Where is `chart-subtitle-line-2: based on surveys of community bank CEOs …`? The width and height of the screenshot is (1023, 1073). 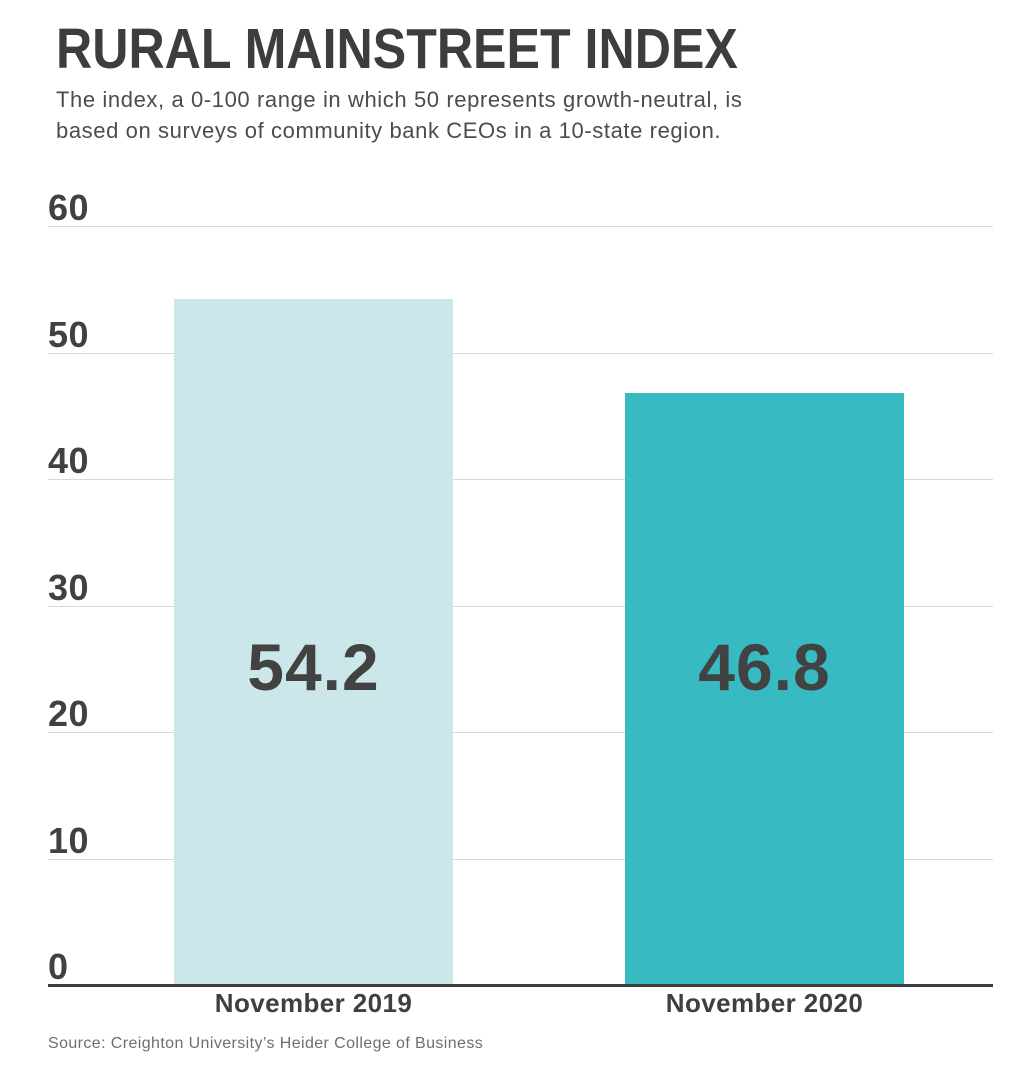 chart-subtitle-line-2: based on surveys of community bank CEOs … is located at coordinates (389, 130).